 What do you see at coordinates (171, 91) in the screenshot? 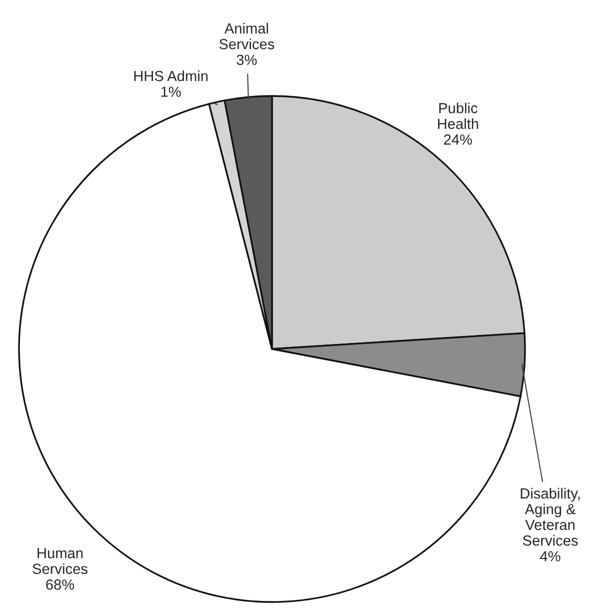
I see `data-label: 1%` at bounding box center [171, 91].